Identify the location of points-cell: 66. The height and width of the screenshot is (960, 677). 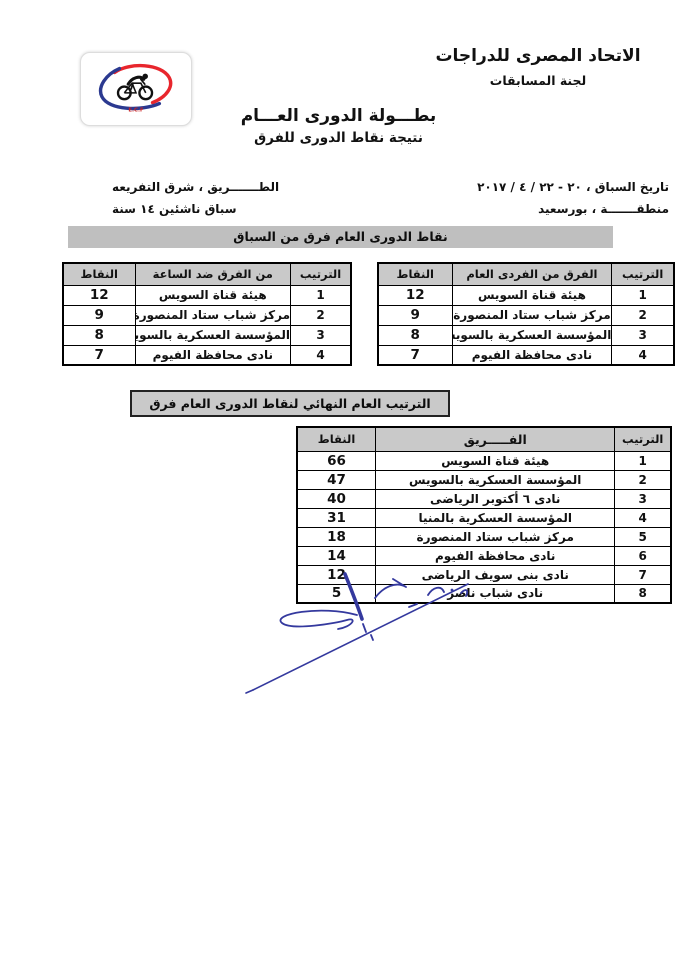
(336, 460).